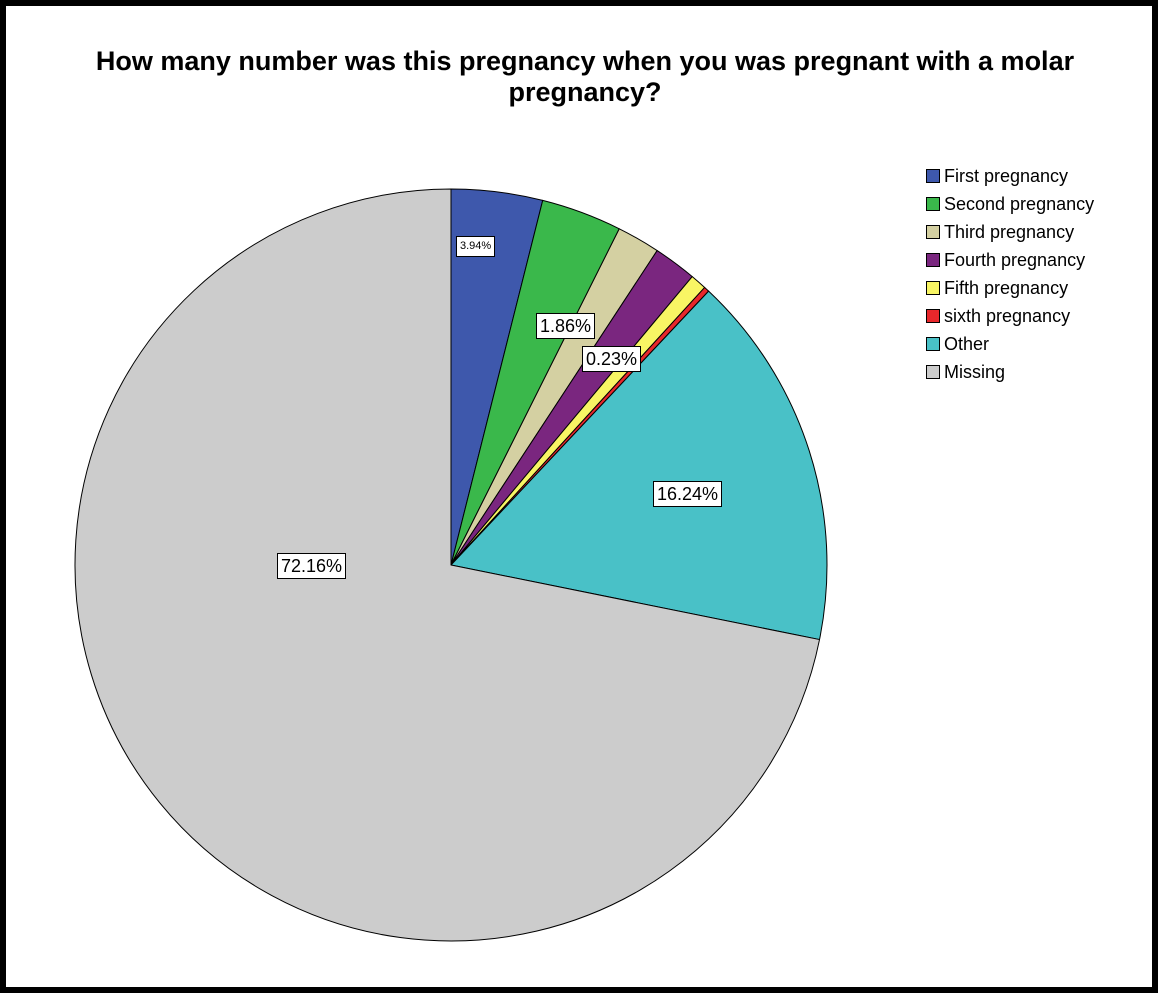 The width and height of the screenshot is (1158, 999). Describe the element at coordinates (967, 343) in the screenshot. I see `legend-label: Other` at that location.